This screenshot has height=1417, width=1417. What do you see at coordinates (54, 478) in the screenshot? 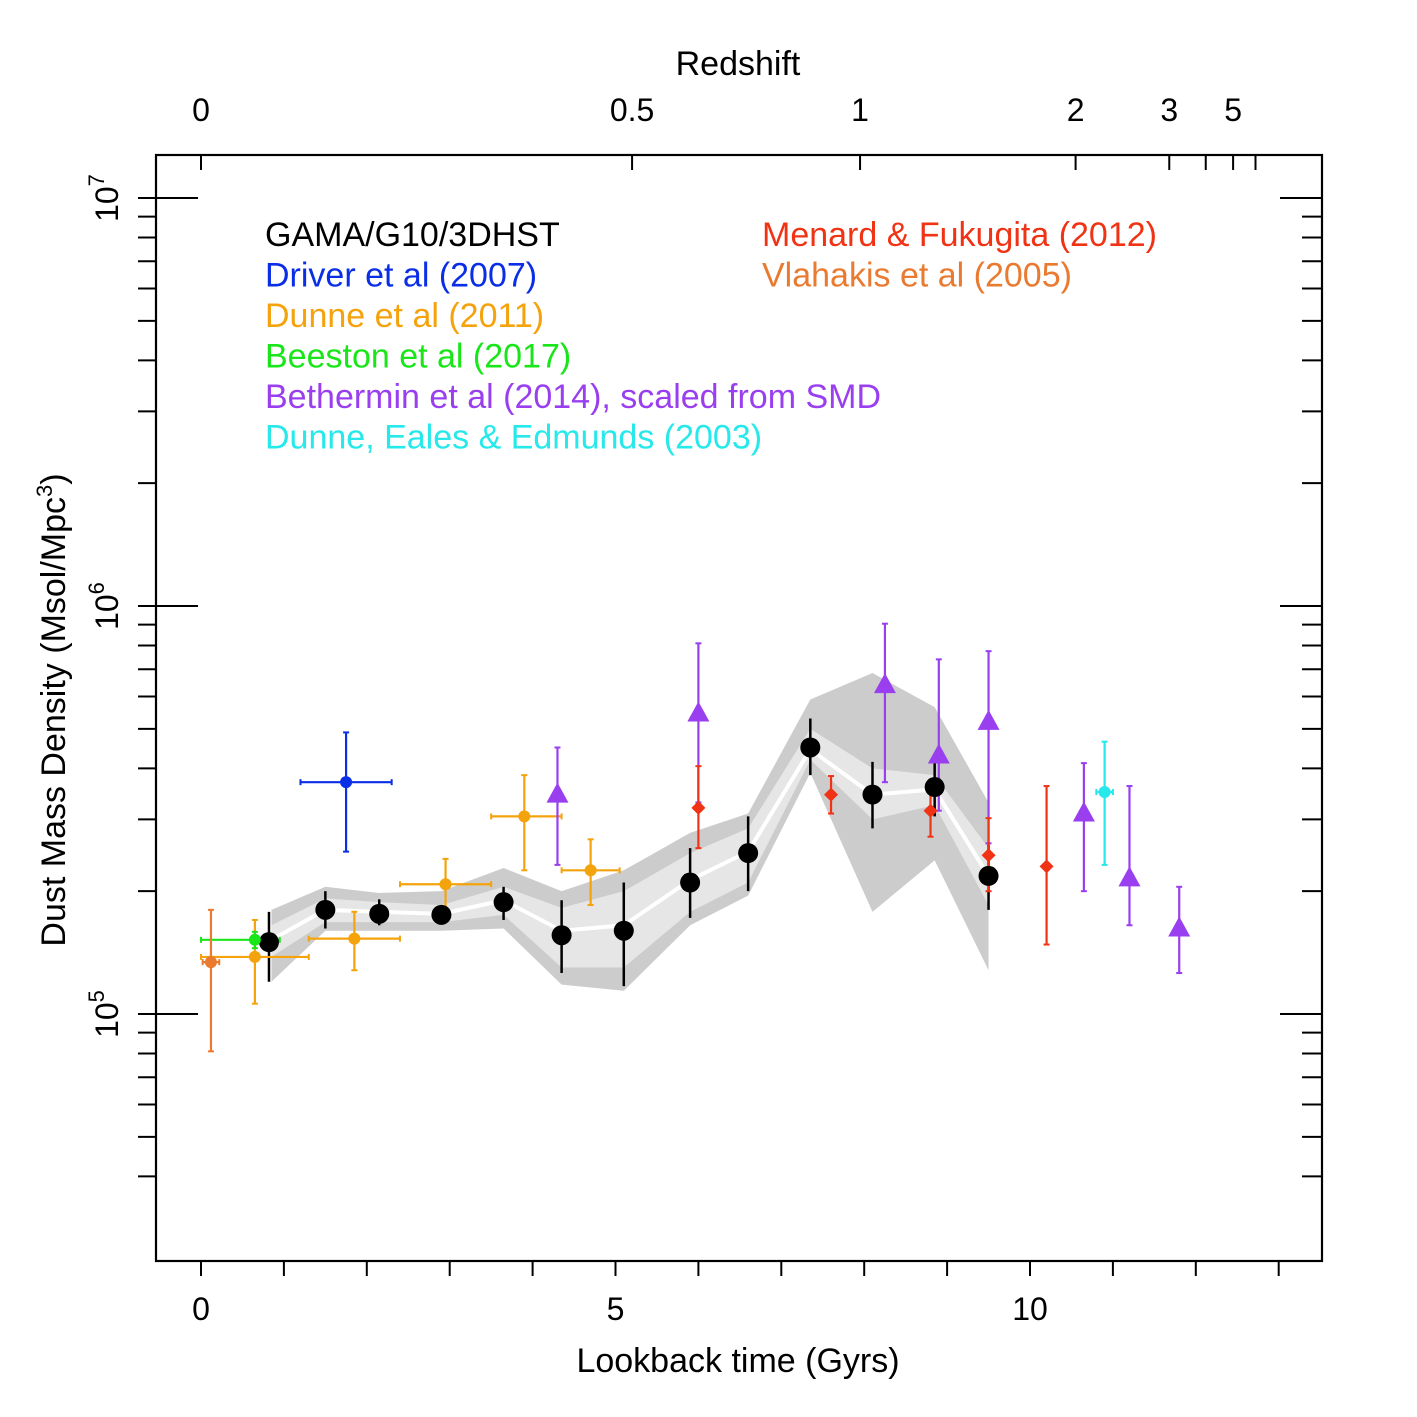
I see `y-axis-title-close: )` at bounding box center [54, 478].